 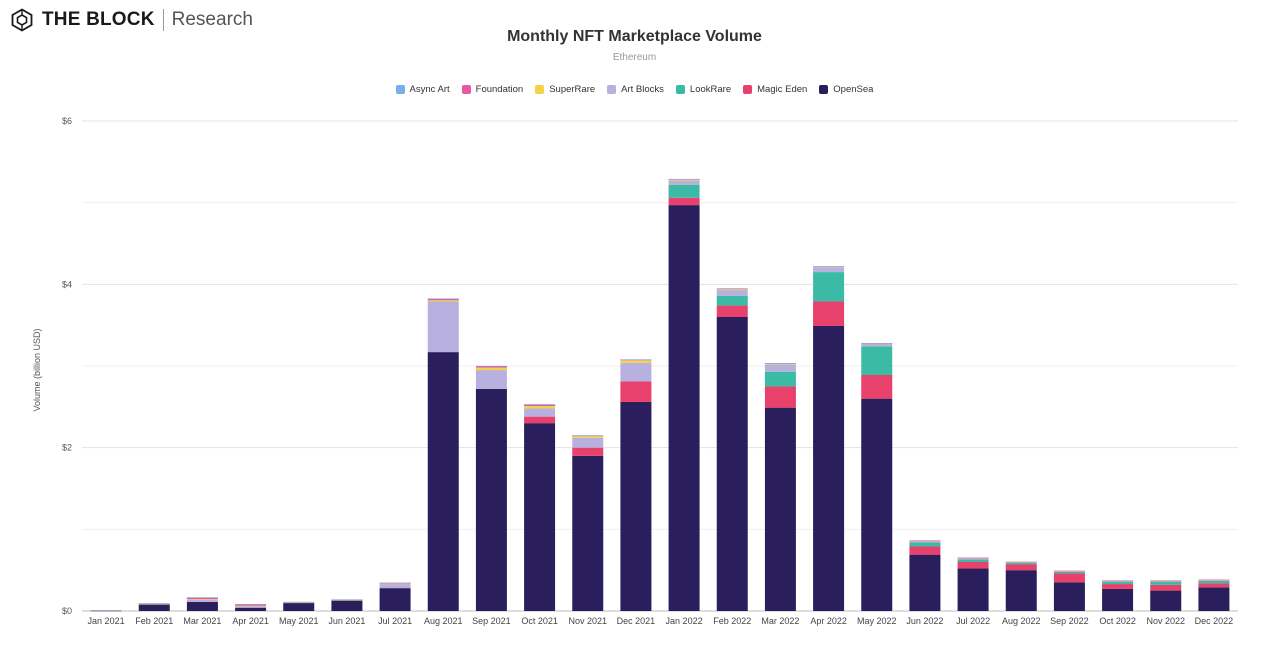 I want to click on legend-item: Art Blocks, so click(x=635, y=89).